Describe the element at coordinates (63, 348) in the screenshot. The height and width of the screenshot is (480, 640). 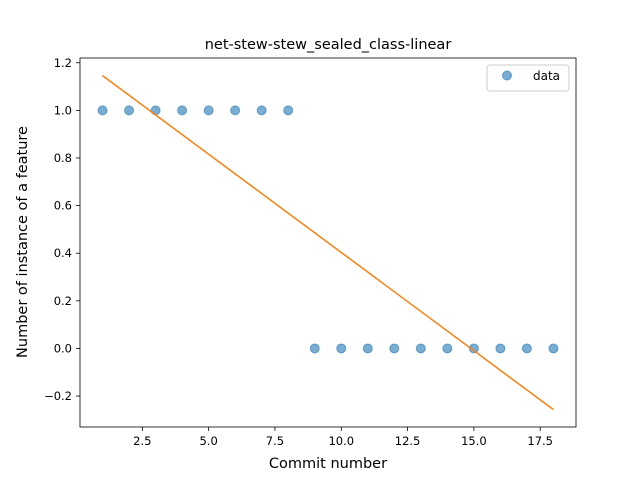
I see `y-tick-label: 0.0` at that location.